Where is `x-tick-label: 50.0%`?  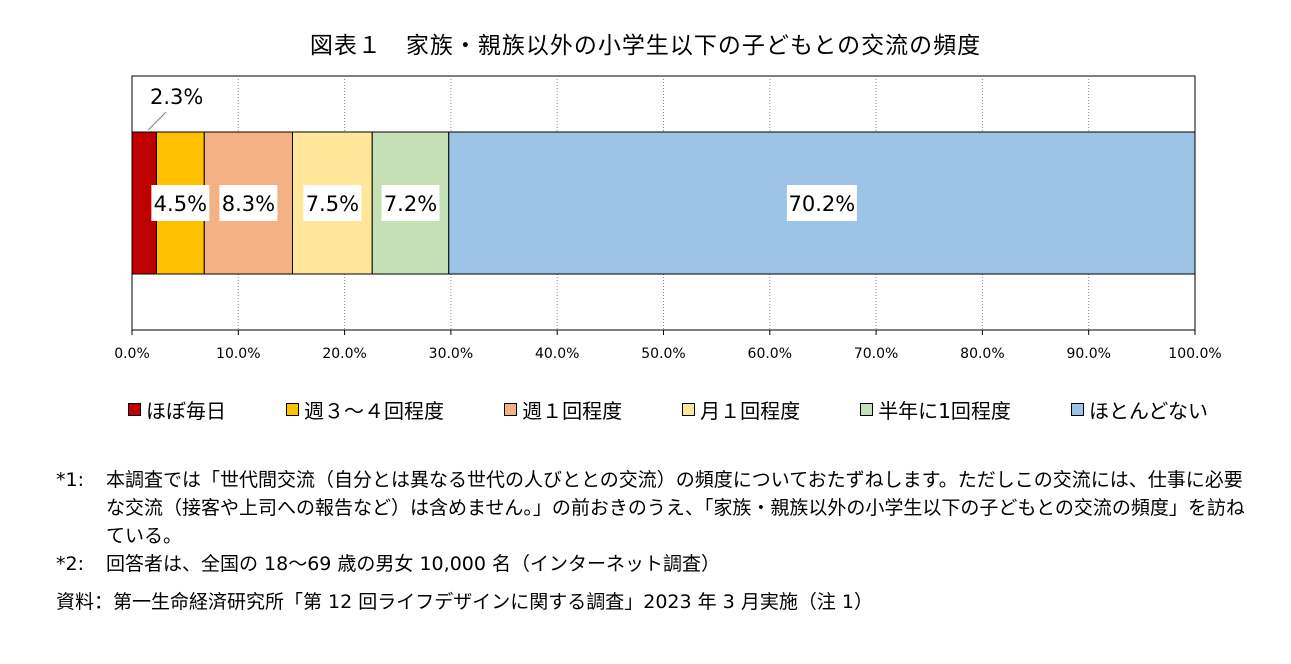
x-tick-label: 50.0% is located at coordinates (663, 354).